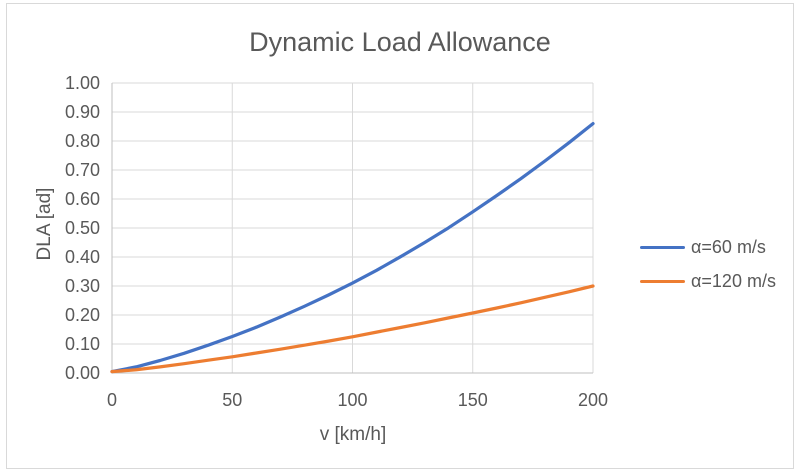 The image size is (800, 476). What do you see at coordinates (82, 228) in the screenshot?
I see `y-tick-label: 0.50` at bounding box center [82, 228].